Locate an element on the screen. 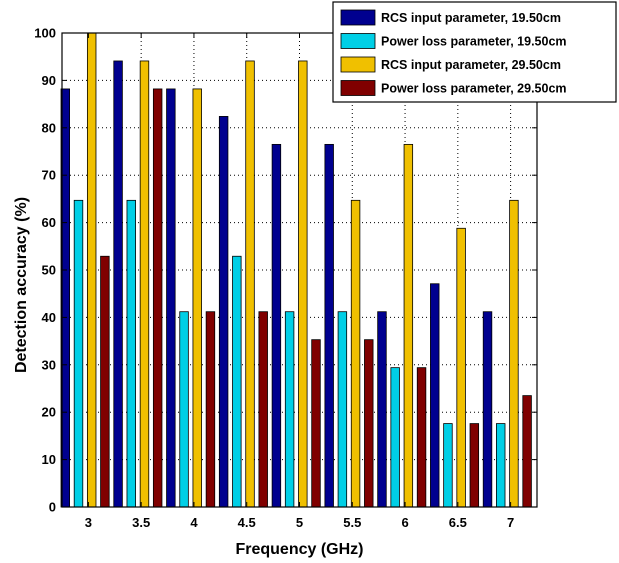  y-tick-label: 10 is located at coordinates (49, 459).